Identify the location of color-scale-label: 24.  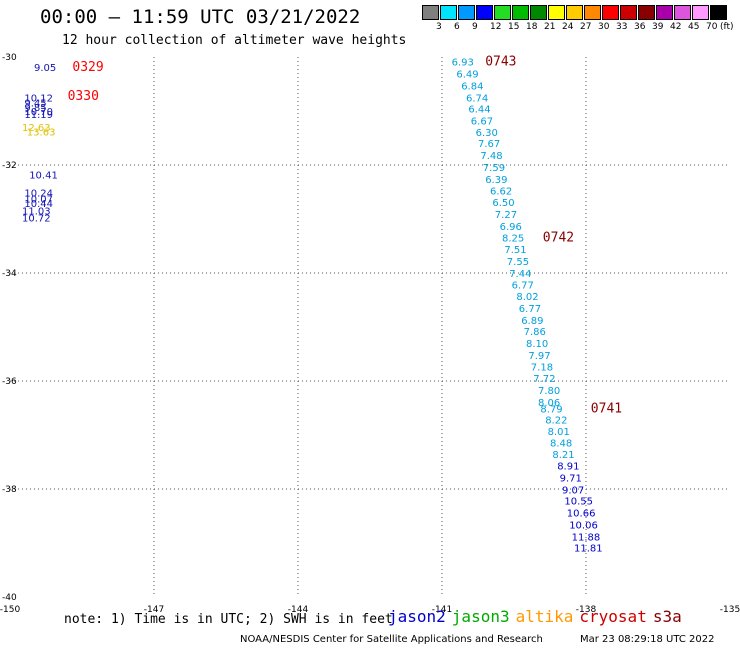
(568, 27).